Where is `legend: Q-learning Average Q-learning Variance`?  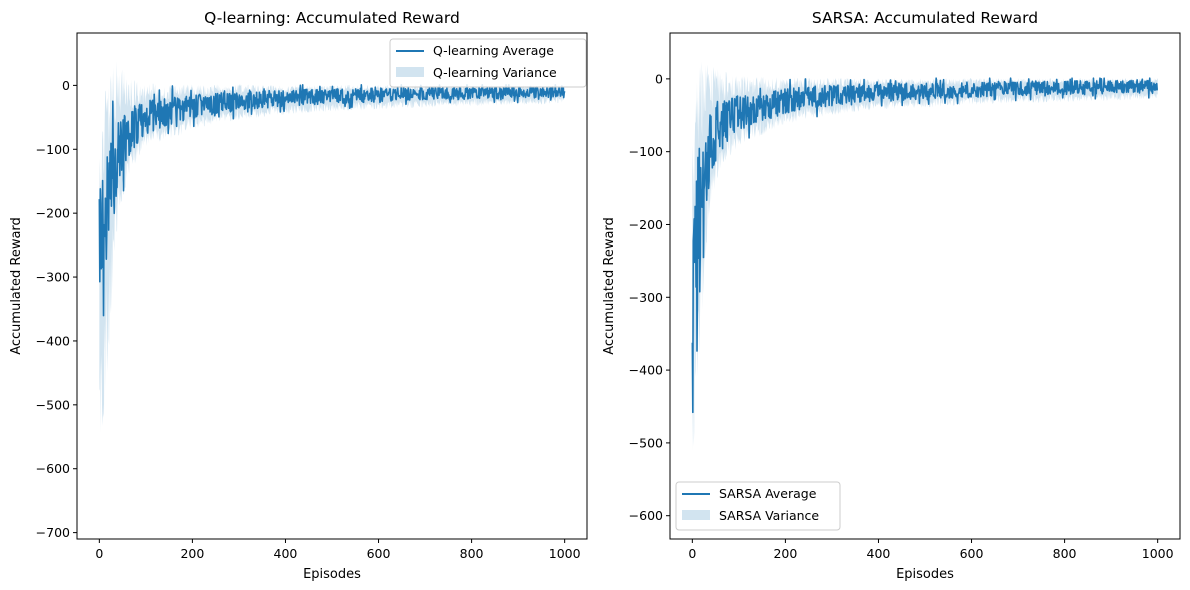
legend: Q-learning Average Q-learning Variance is located at coordinates (488, 63).